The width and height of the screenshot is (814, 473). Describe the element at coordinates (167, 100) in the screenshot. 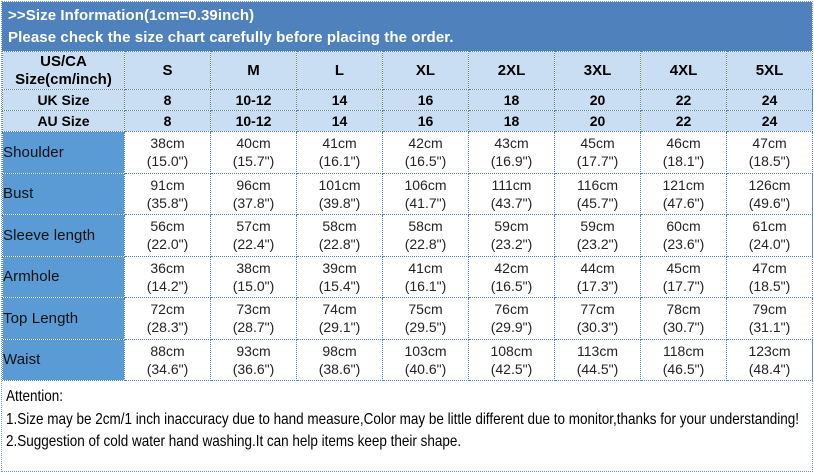

I see `uk-size-value: 8` at that location.